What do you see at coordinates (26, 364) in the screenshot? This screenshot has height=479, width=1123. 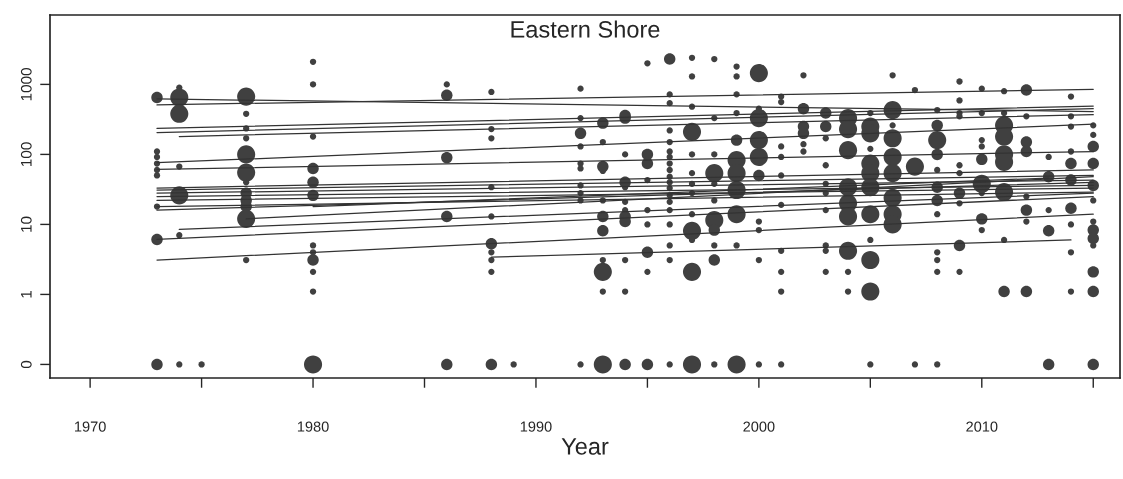 I see `y-tick-label: 0` at bounding box center [26, 364].